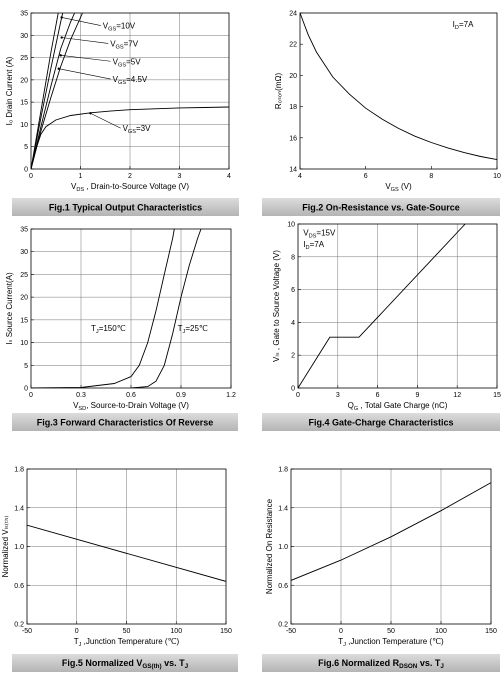 This screenshot has height=684, width=504. What do you see at coordinates (130, 80) in the screenshot?
I see `annotation-label-4: VGS=4.5V` at bounding box center [130, 80].